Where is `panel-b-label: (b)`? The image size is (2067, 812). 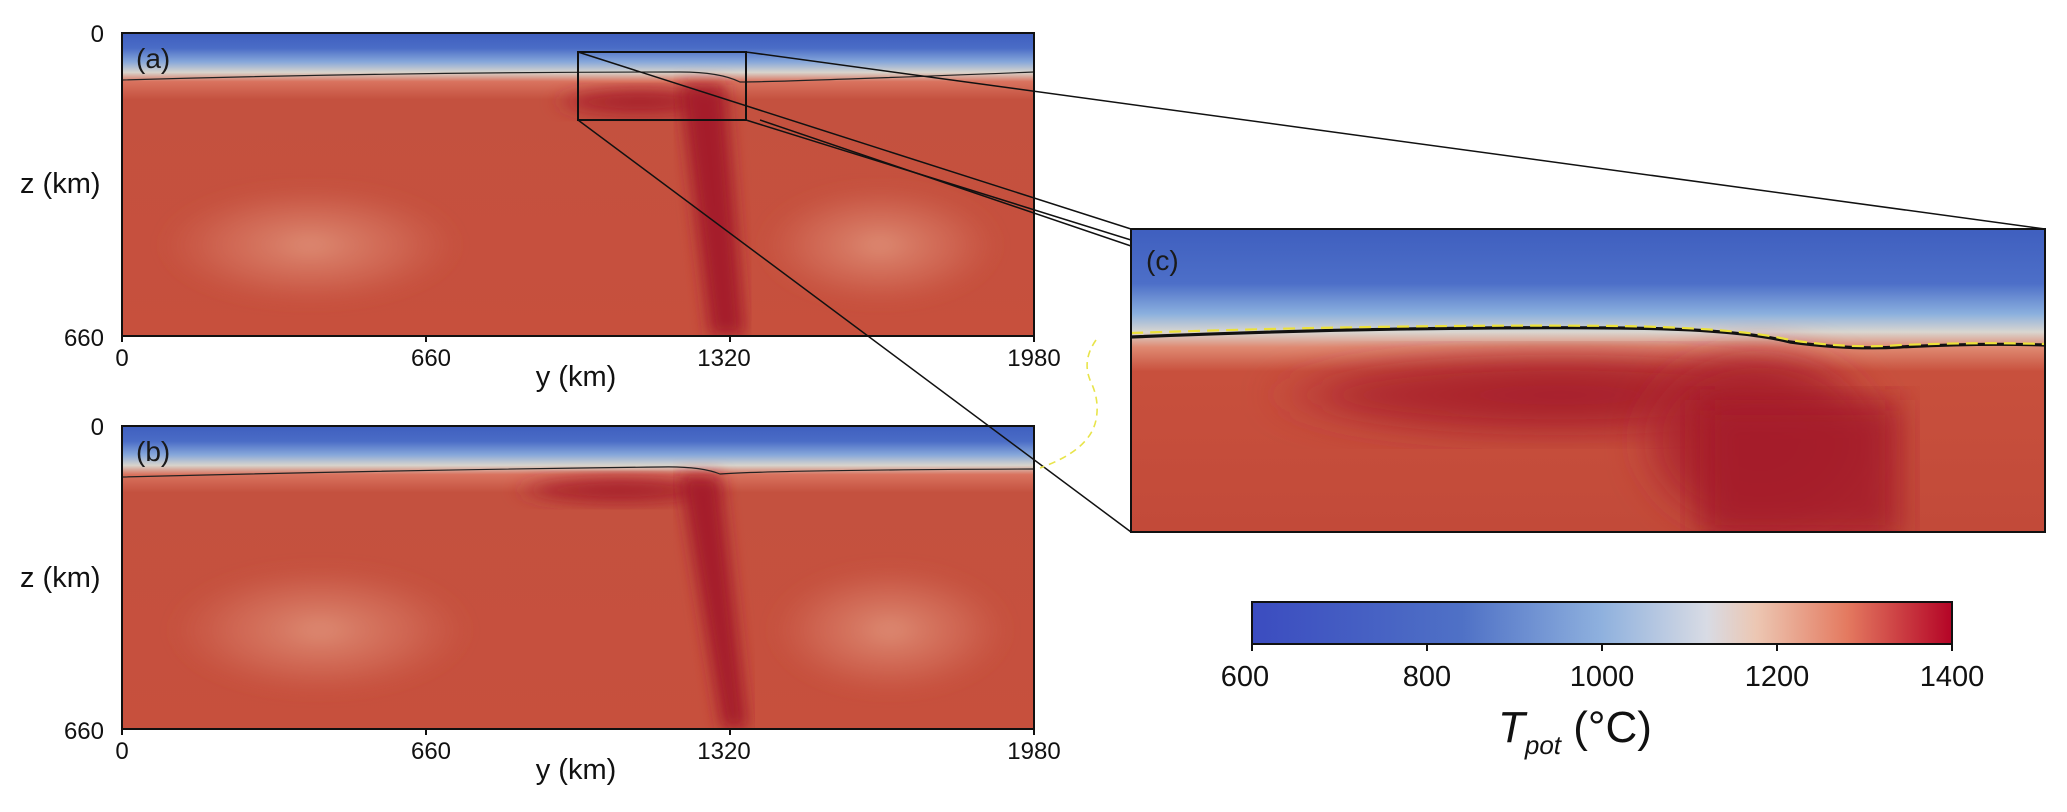
panel-b-label: (b) is located at coordinates (153, 451).